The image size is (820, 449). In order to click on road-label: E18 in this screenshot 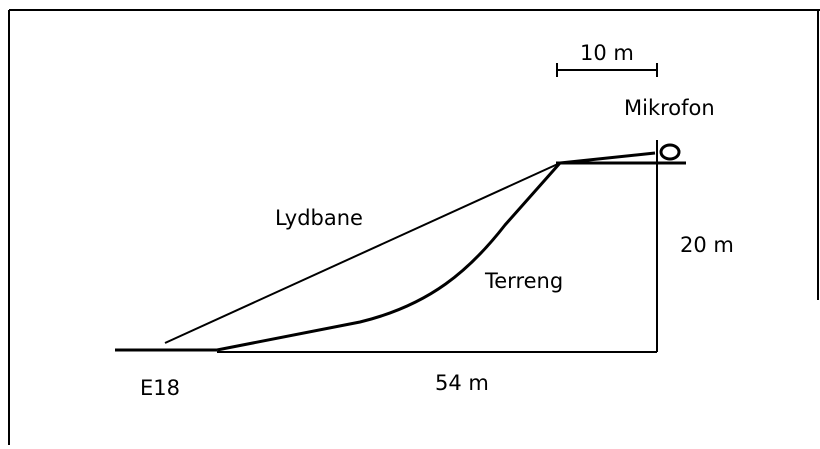, I will do `click(160, 388)`.